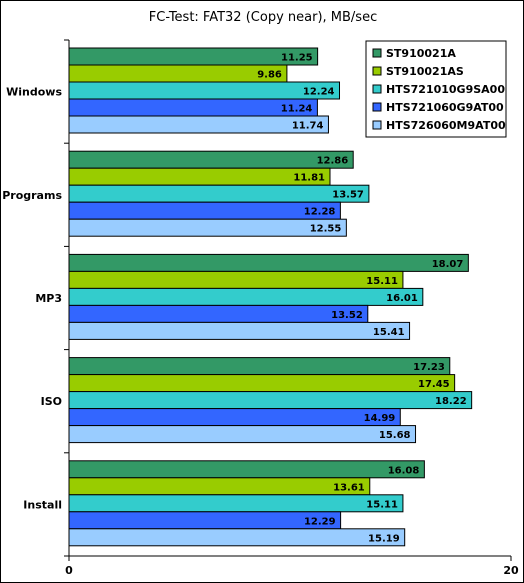 The image size is (524, 583). What do you see at coordinates (421, 53) in the screenshot?
I see `legend-label: ST910021A` at bounding box center [421, 53].